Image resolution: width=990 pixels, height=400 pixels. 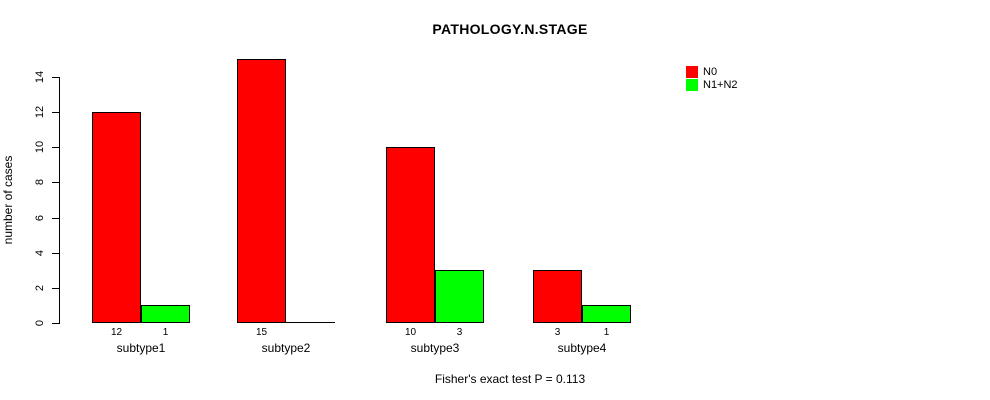 What do you see at coordinates (310, 322) in the screenshot?
I see `bar-zero-line` at bounding box center [310, 322].